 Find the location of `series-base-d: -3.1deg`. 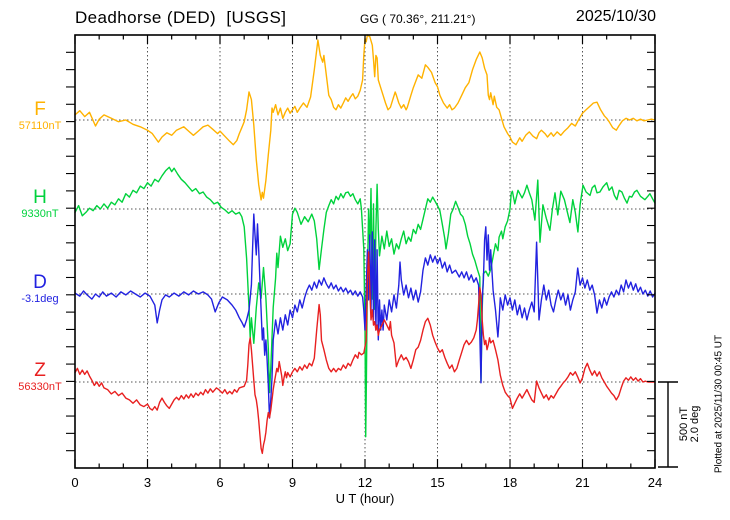

series-base-d: -3.1deg is located at coordinates (40, 299).